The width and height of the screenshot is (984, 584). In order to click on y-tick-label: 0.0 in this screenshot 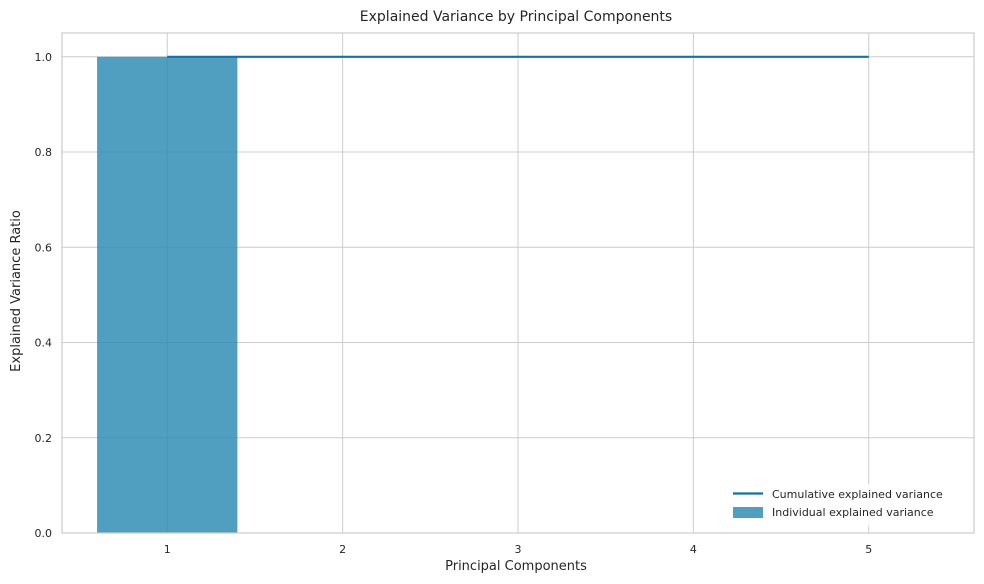, I will do `click(44, 533)`.